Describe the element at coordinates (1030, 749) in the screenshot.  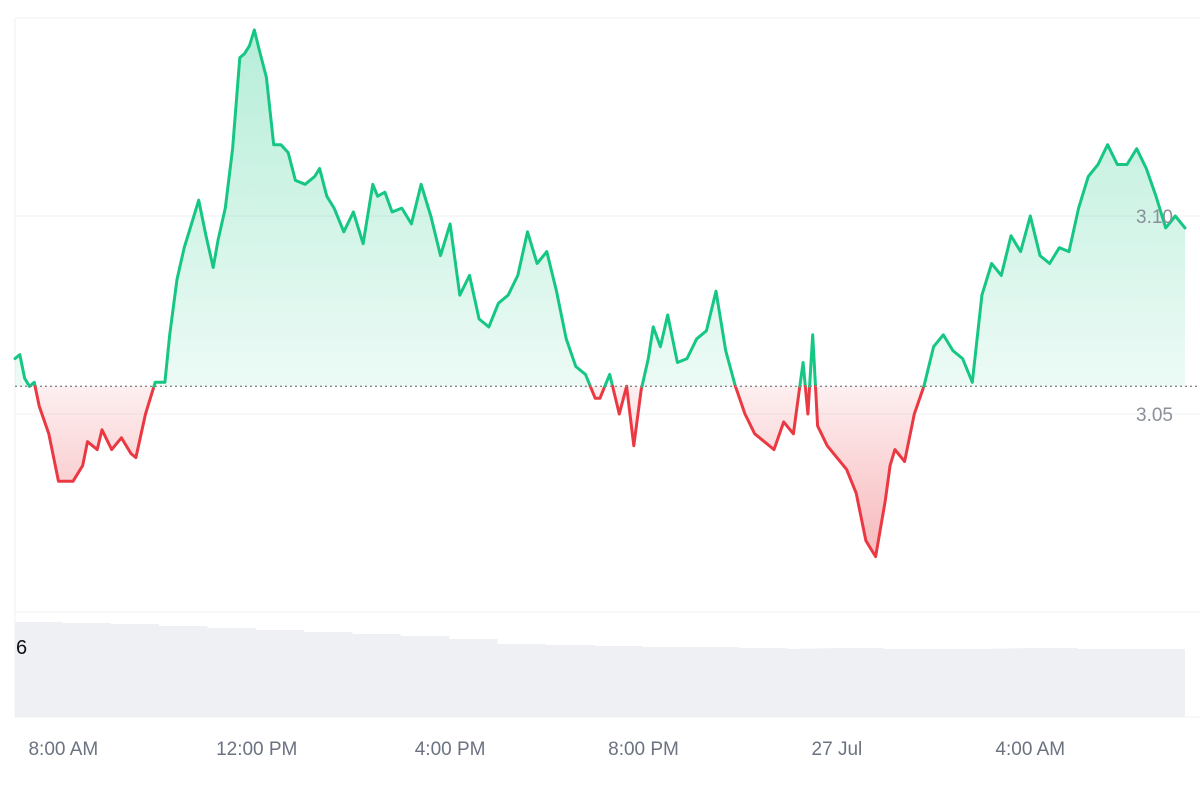
I see `x-tick-label: 4:00 AM` at that location.